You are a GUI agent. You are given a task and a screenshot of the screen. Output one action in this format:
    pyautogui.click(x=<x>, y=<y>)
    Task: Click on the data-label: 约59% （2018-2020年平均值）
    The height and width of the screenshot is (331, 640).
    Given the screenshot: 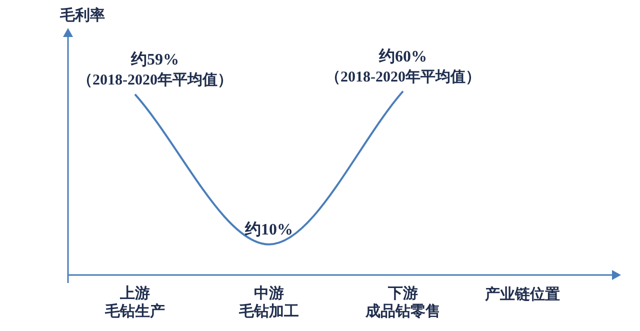 What is the action you would take?
    pyautogui.click(x=155, y=69)
    